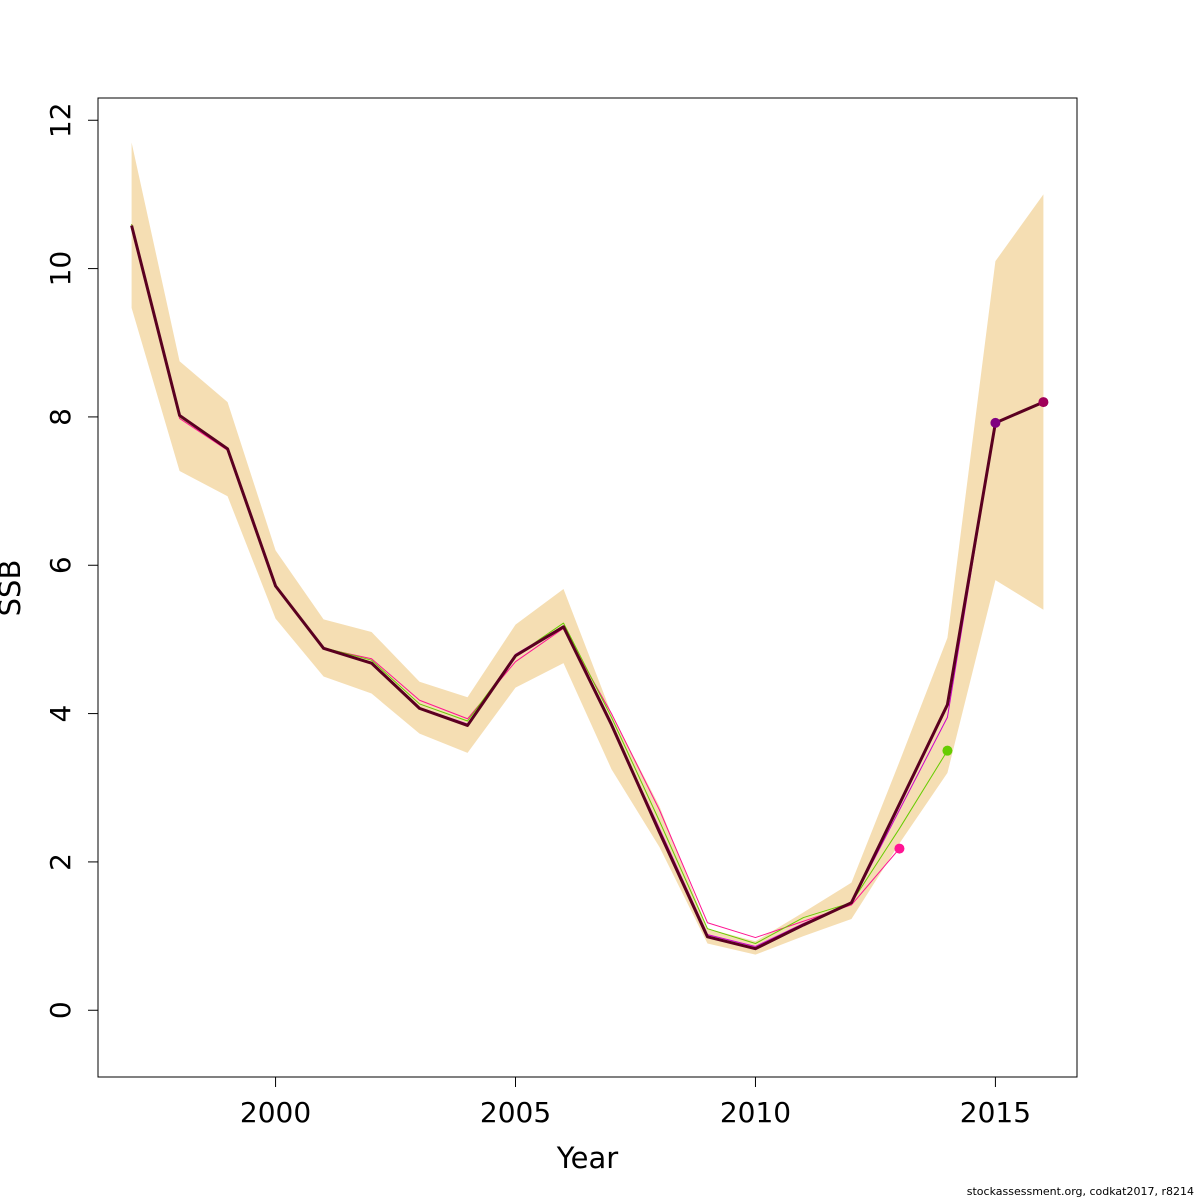 The height and width of the screenshot is (1200, 1200). I want to click on marker-layer, so click(971, 625).